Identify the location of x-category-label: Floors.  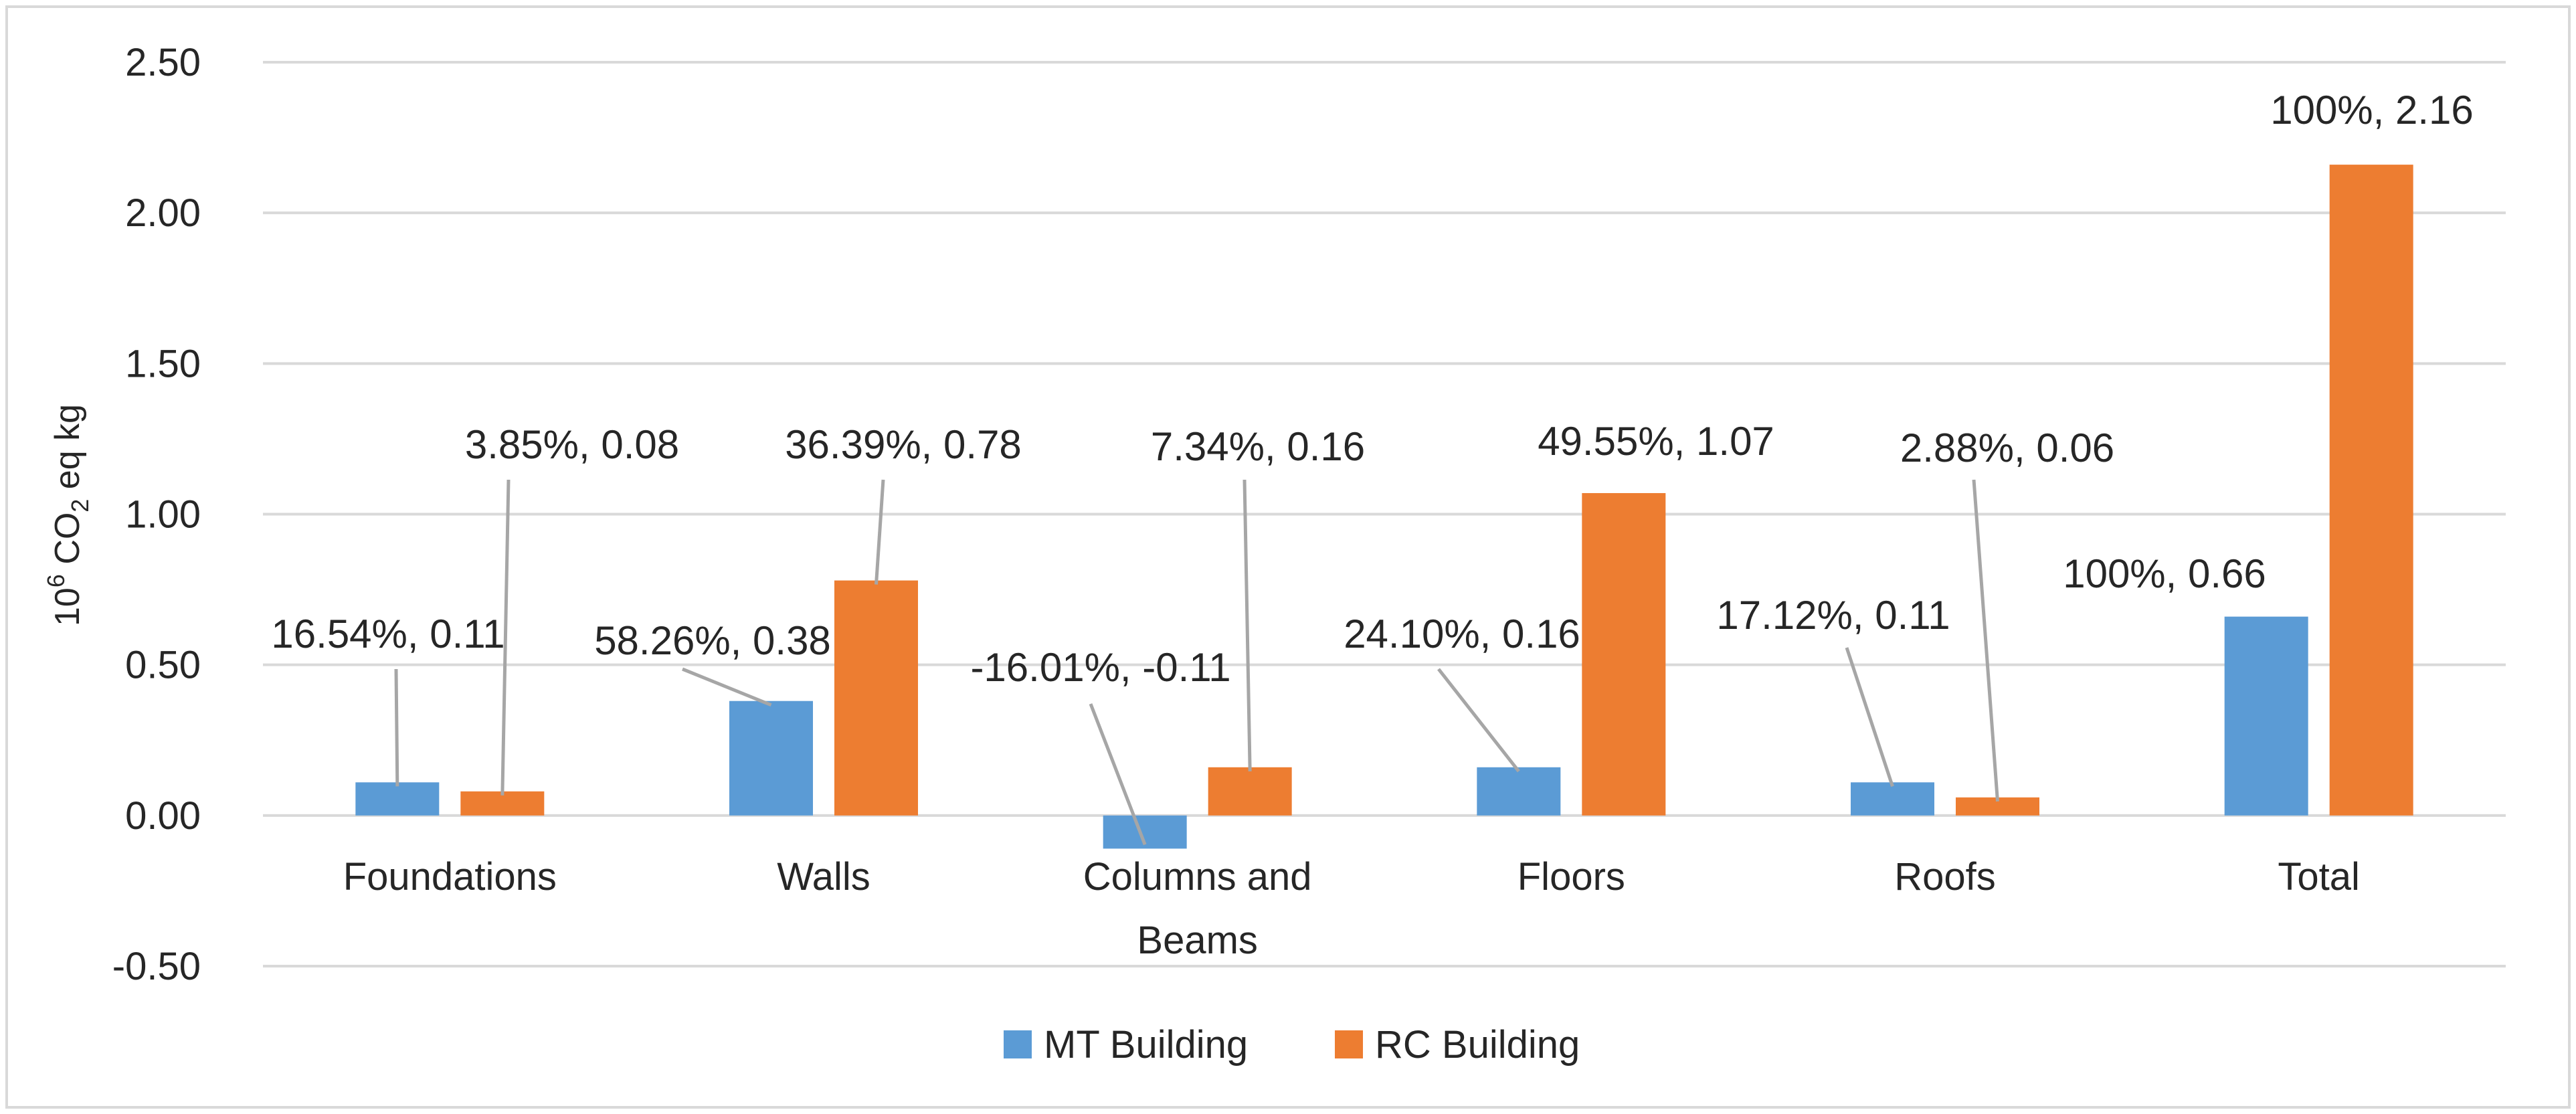
(1571, 877).